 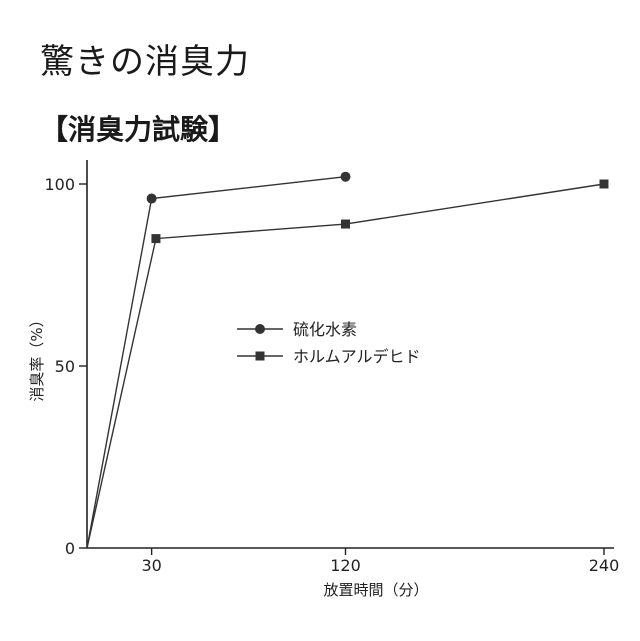 I want to click on legend-item: 硫化水素, so click(x=297, y=329).